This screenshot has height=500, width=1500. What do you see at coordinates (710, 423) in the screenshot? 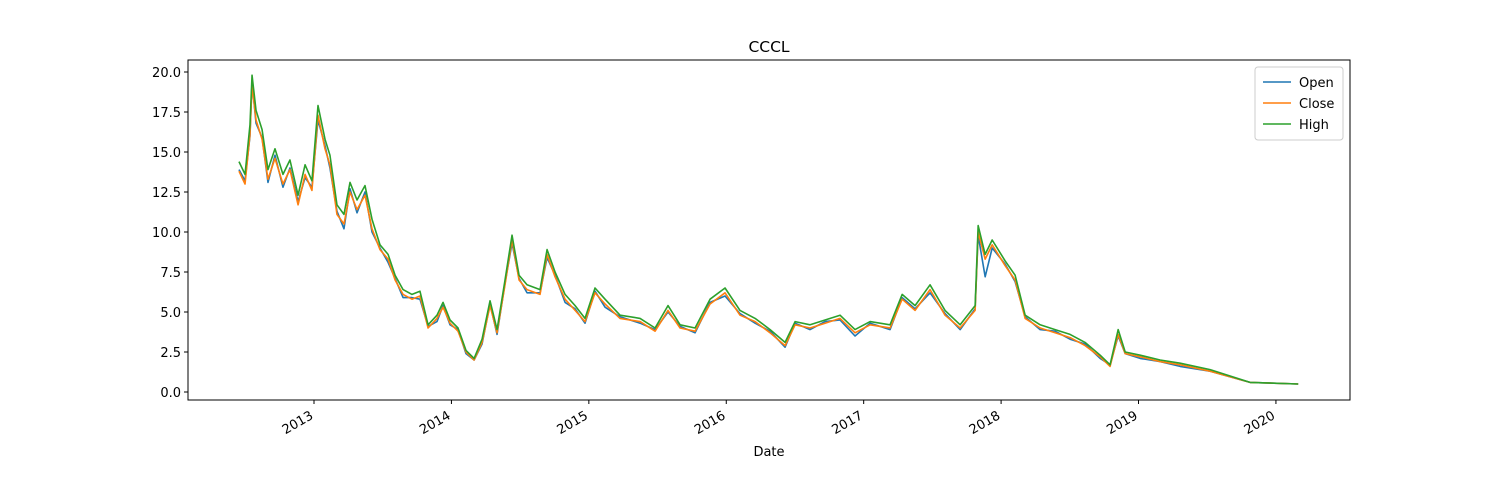
I see `x-tick-label: 2016` at bounding box center [710, 423].